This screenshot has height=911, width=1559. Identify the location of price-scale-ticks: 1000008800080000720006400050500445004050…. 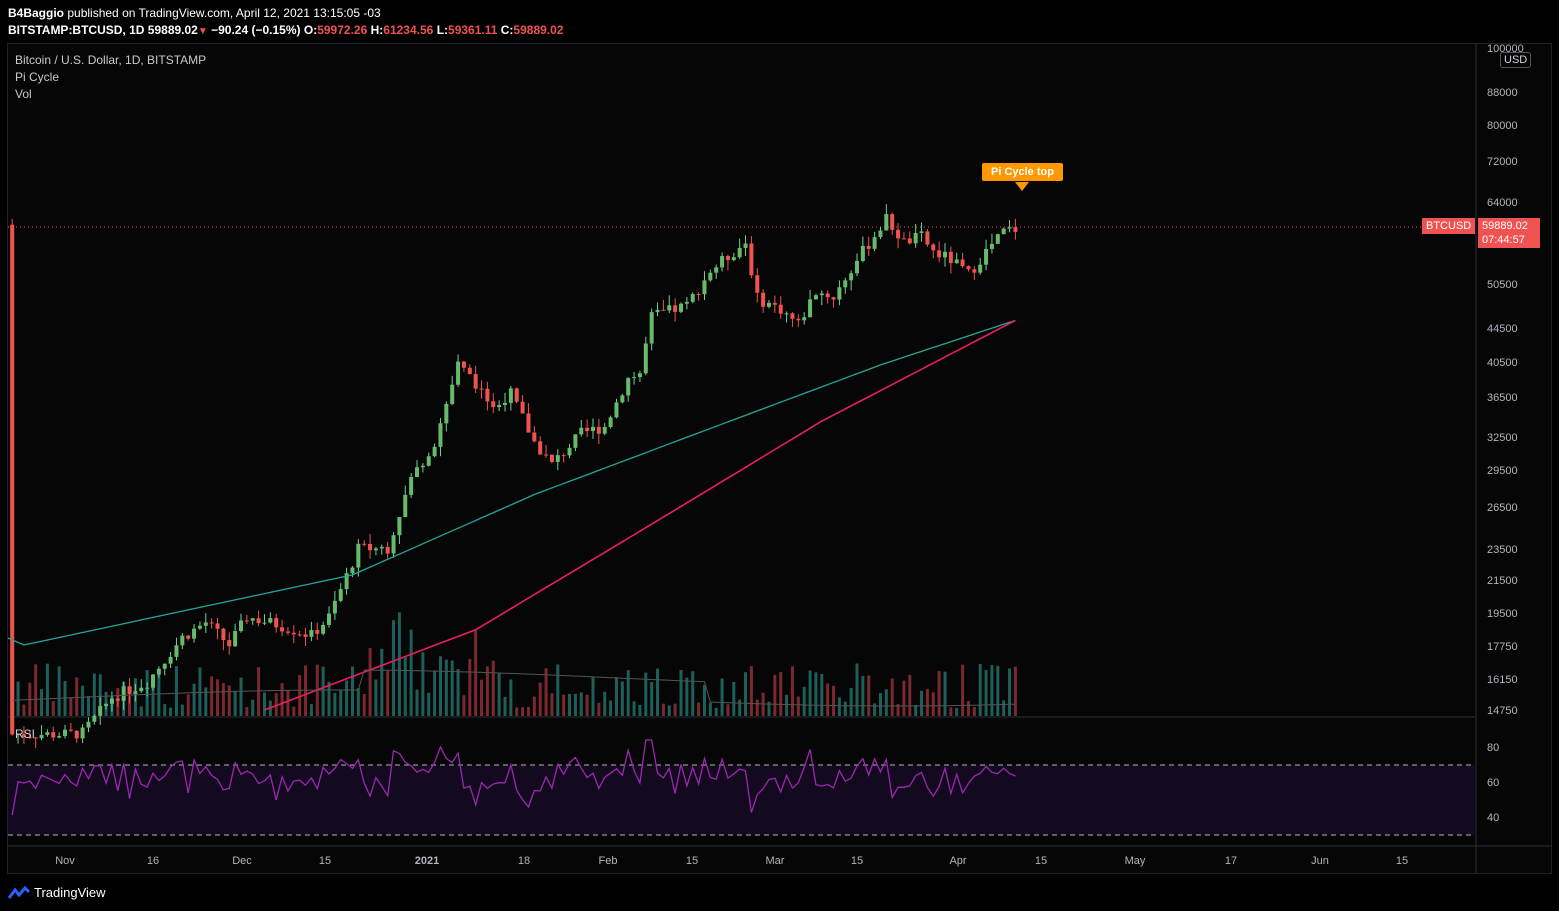
(1505, 380).